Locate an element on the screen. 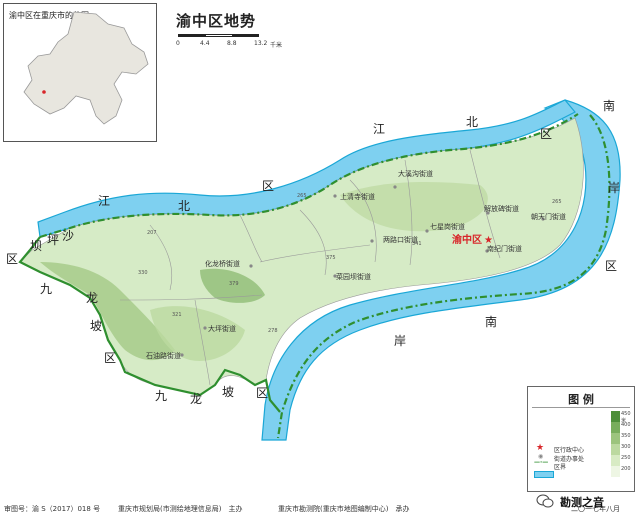 This screenshot has width=640, height=517. place-label: 上清寺街道 is located at coordinates (357, 196).